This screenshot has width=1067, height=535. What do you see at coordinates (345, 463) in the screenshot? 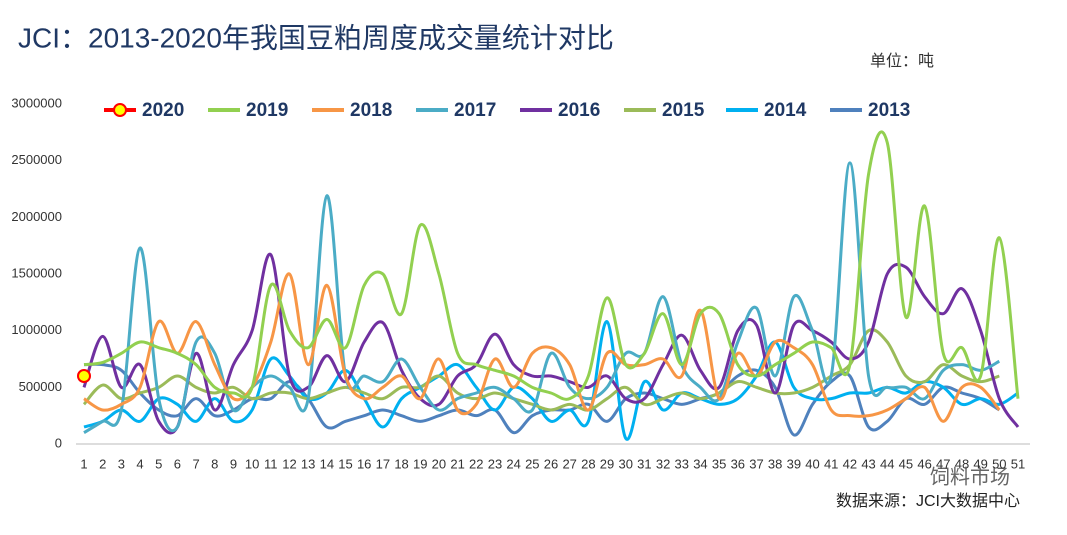
I see `x-tick-label: 15` at bounding box center [345, 463].